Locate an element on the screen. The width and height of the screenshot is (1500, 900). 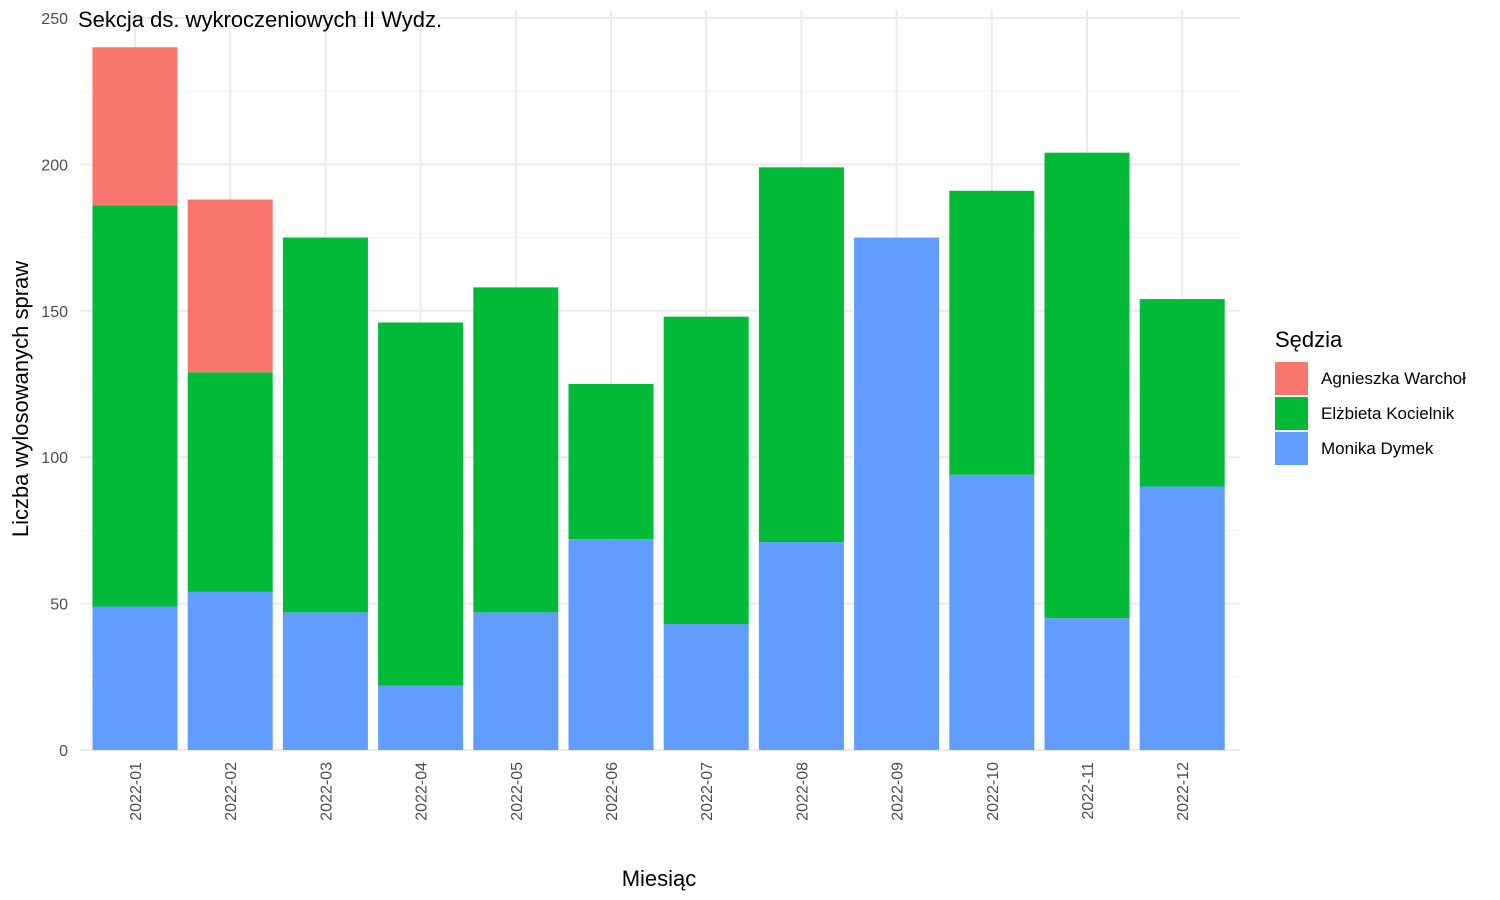
y-tick-label: 250 is located at coordinates (54, 19).